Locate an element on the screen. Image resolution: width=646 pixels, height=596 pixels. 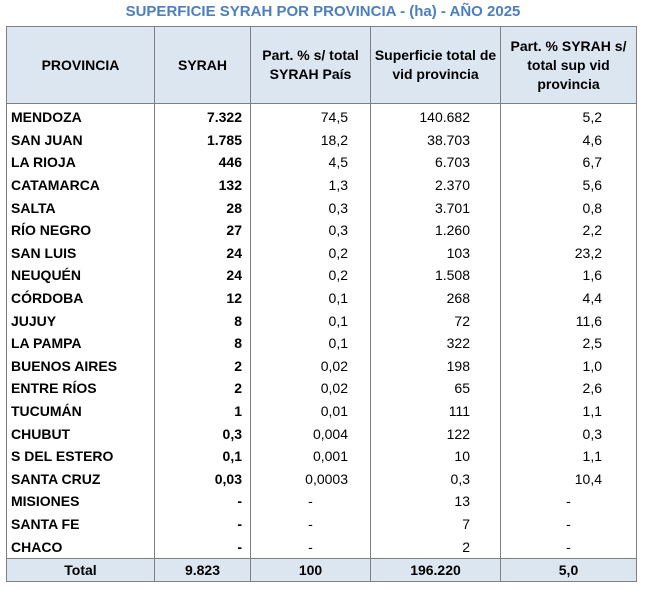
cell-provincia: NEUQUÉN is located at coordinates (80, 275).